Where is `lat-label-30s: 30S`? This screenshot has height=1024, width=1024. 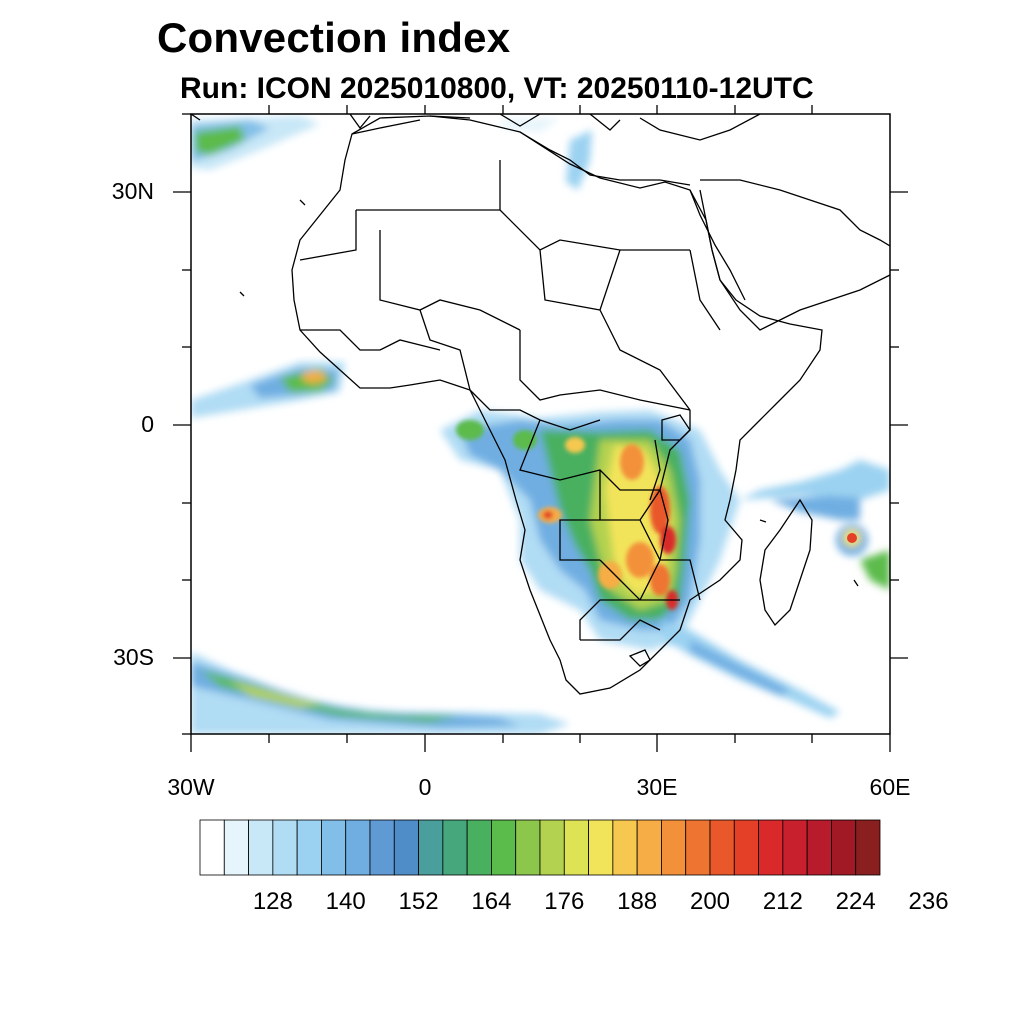 lat-label-30s: 30S is located at coordinates (133, 657).